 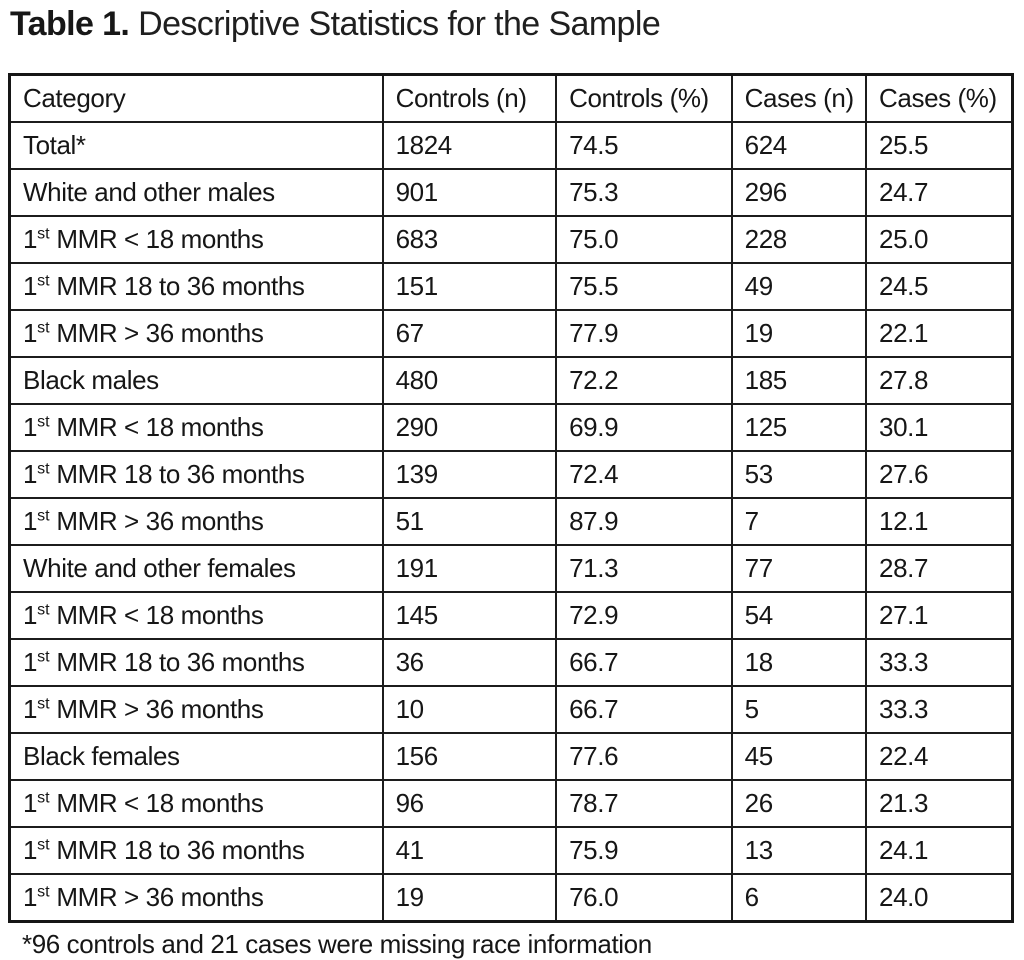 I want to click on table-row: Total* 1824 74.5 624 25.5, so click(x=511, y=146).